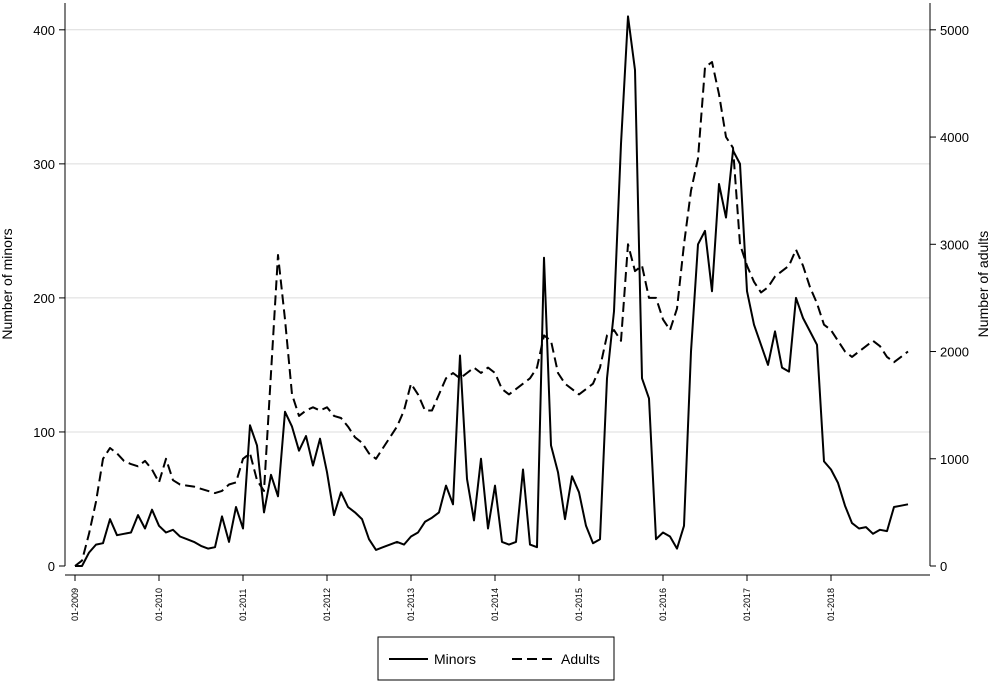 This screenshot has height=683, width=1000. What do you see at coordinates (455, 659) in the screenshot?
I see `legend-label-minors: Minors` at bounding box center [455, 659].